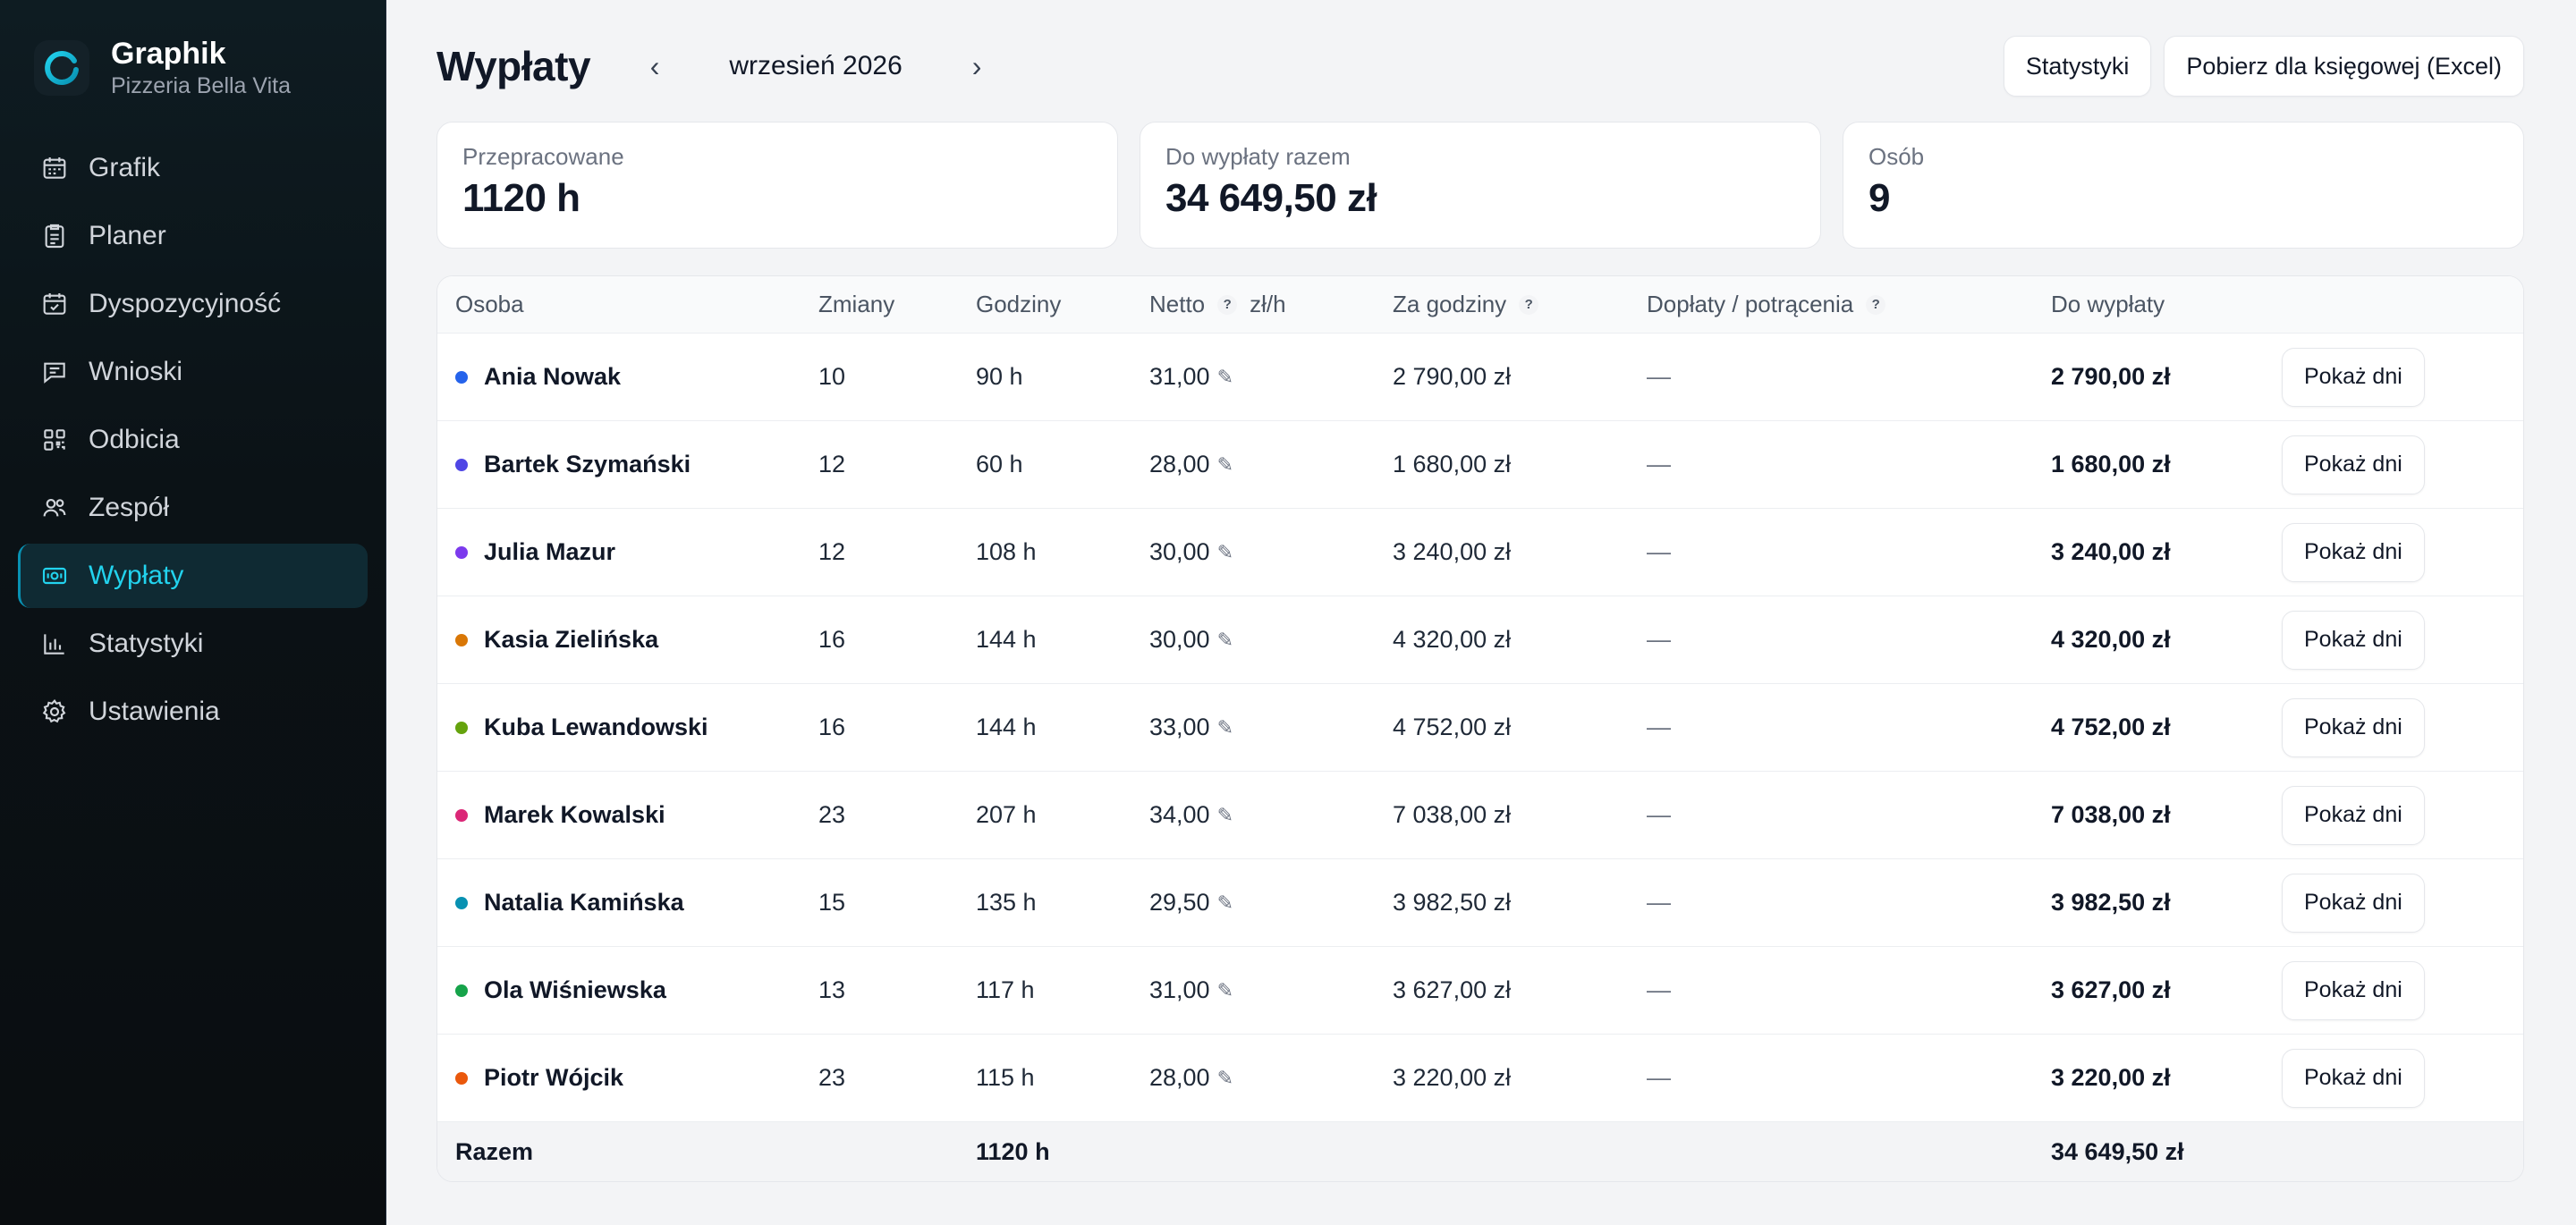 The width and height of the screenshot is (2576, 1225). Describe the element at coordinates (554, 1077) in the screenshot. I see `person-name: Piotr Wójcik` at that location.